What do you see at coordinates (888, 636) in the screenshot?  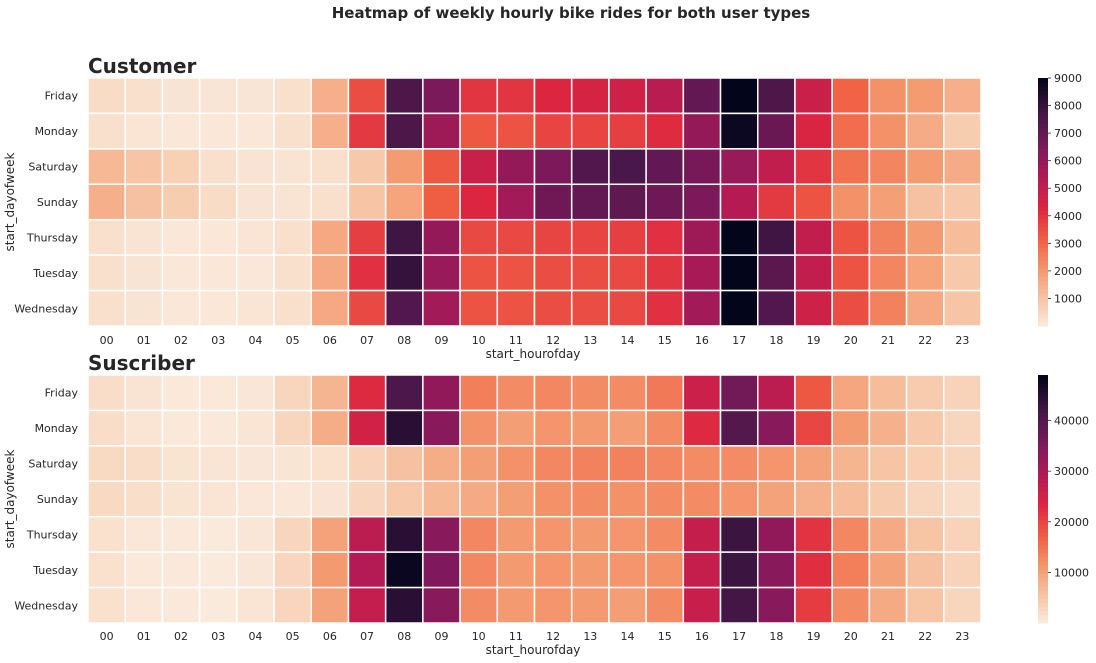 I see `x-tick-label: 21` at bounding box center [888, 636].